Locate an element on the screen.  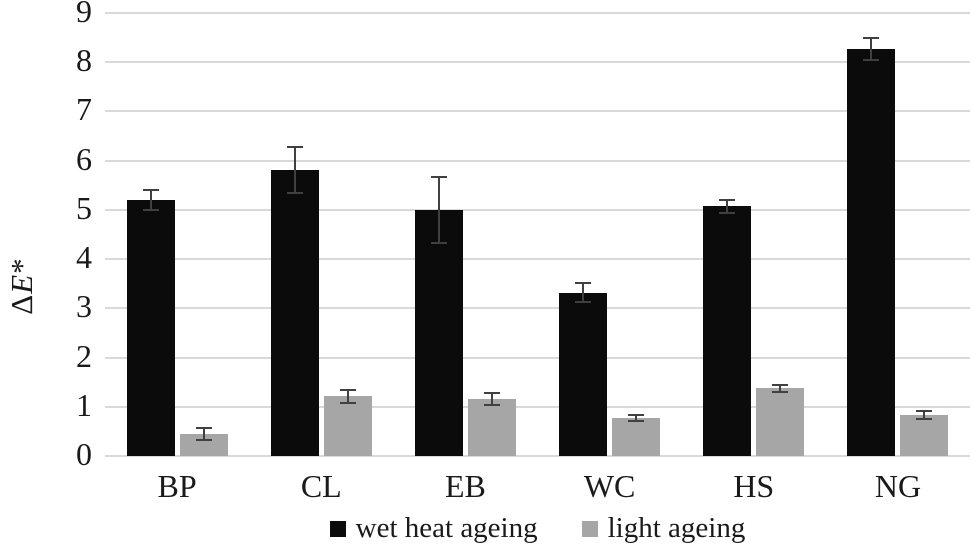
legend-label: wet heat ageing is located at coordinates (446, 528).